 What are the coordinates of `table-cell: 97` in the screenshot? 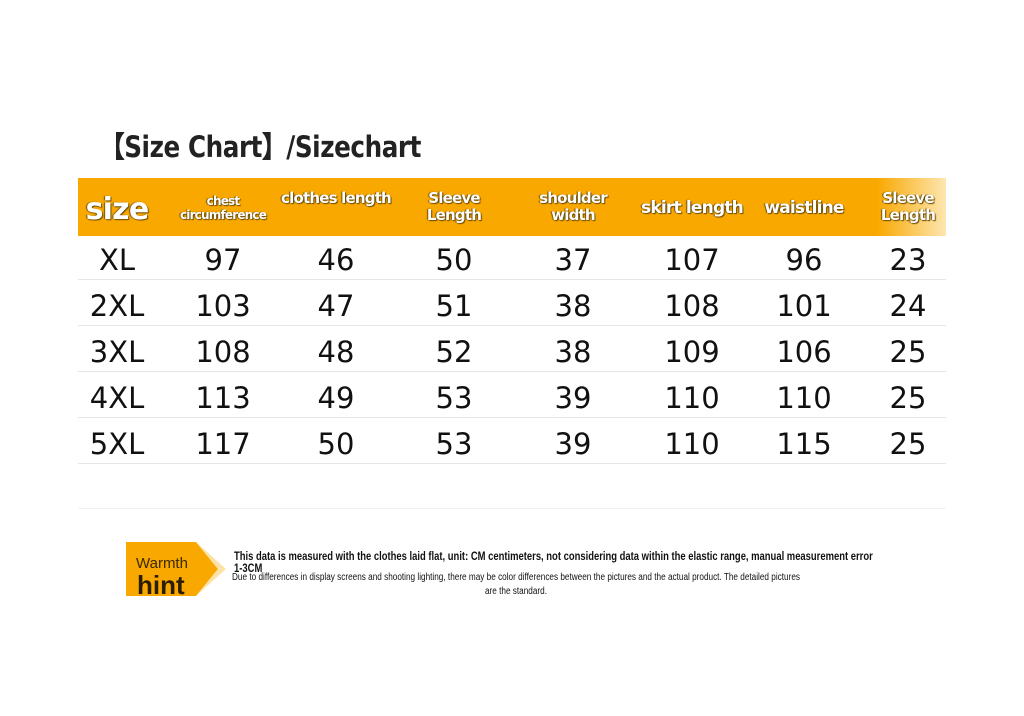 It's located at (223, 260).